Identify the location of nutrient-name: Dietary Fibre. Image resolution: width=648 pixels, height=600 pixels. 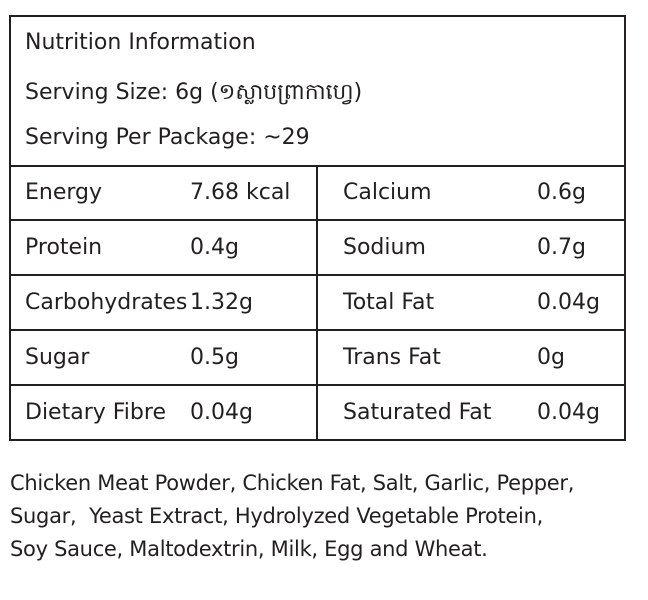
(95, 412).